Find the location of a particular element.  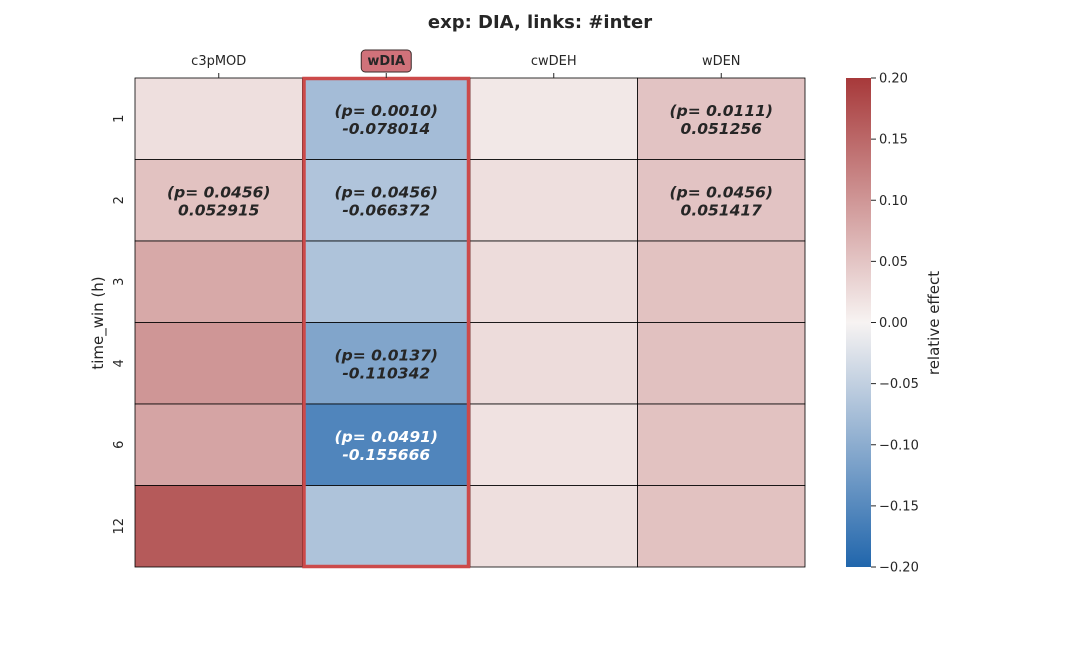

colorbar-tick-label: −0.15 is located at coordinates (899, 506).